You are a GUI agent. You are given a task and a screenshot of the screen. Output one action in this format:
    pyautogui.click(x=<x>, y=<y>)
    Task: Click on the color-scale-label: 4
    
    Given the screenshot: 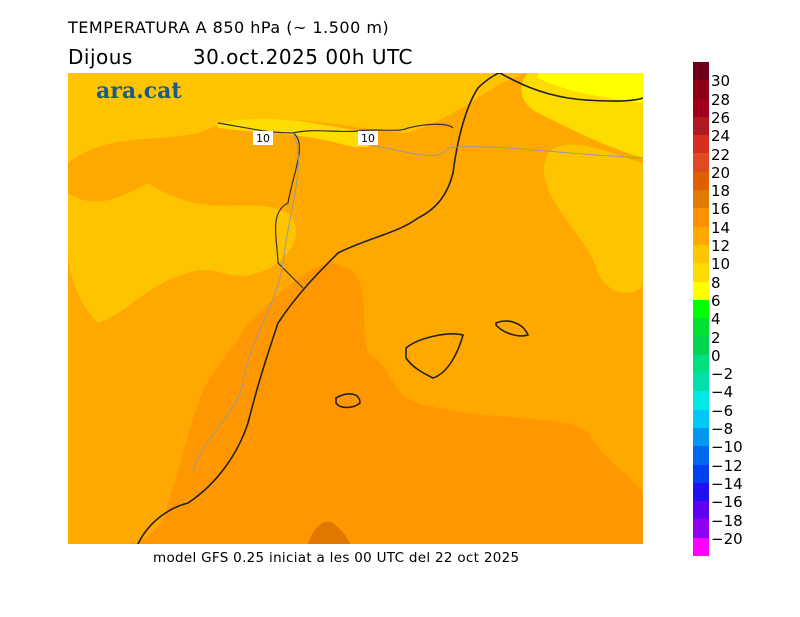 What is the action you would take?
    pyautogui.click(x=716, y=319)
    